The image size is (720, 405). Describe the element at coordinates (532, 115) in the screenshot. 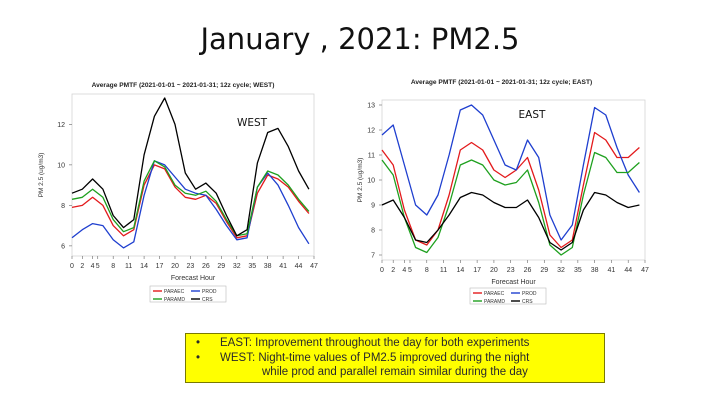

I see `region-annotation: EAST` at that location.